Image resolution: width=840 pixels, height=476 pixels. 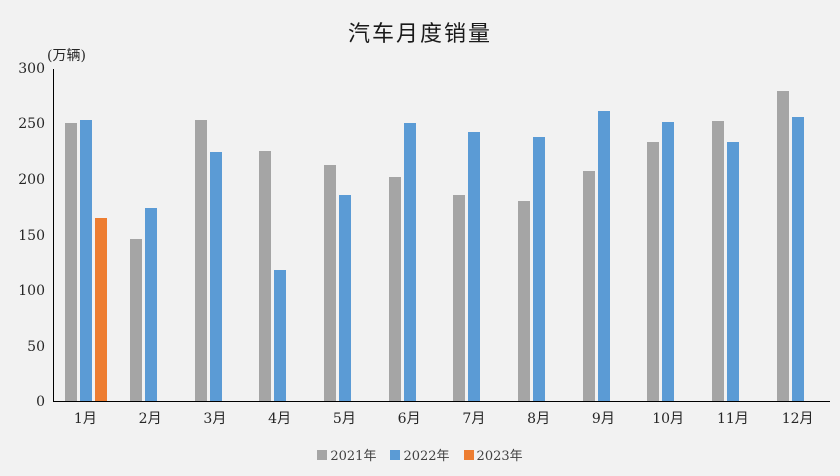 What do you see at coordinates (150, 419) in the screenshot?
I see `x-axis-label-2月: 2月` at bounding box center [150, 419].